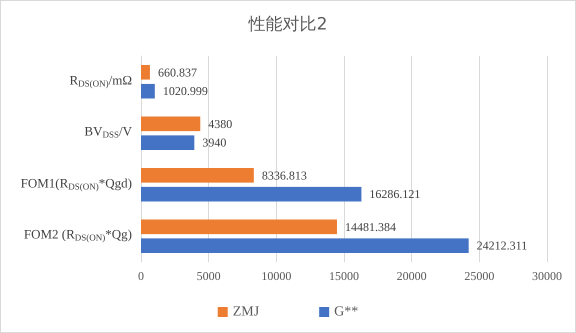 This screenshot has height=333, width=576. I want to click on y-tick-label: BV$_{DSS}$/V, so click(108, 133).